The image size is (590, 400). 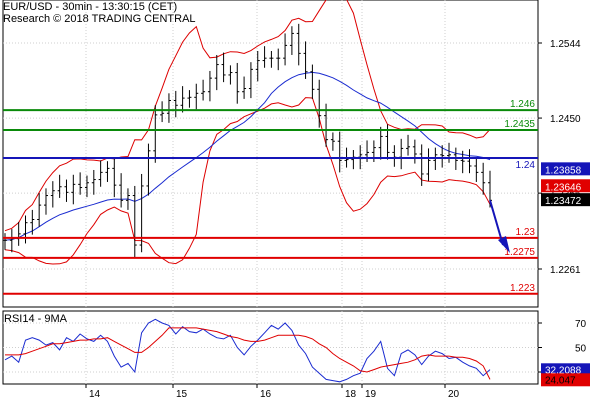 What do you see at coordinates (99, 19) in the screenshot?
I see `copyright-note: Research © 2018 TRADING CENTRAL` at bounding box center [99, 19].